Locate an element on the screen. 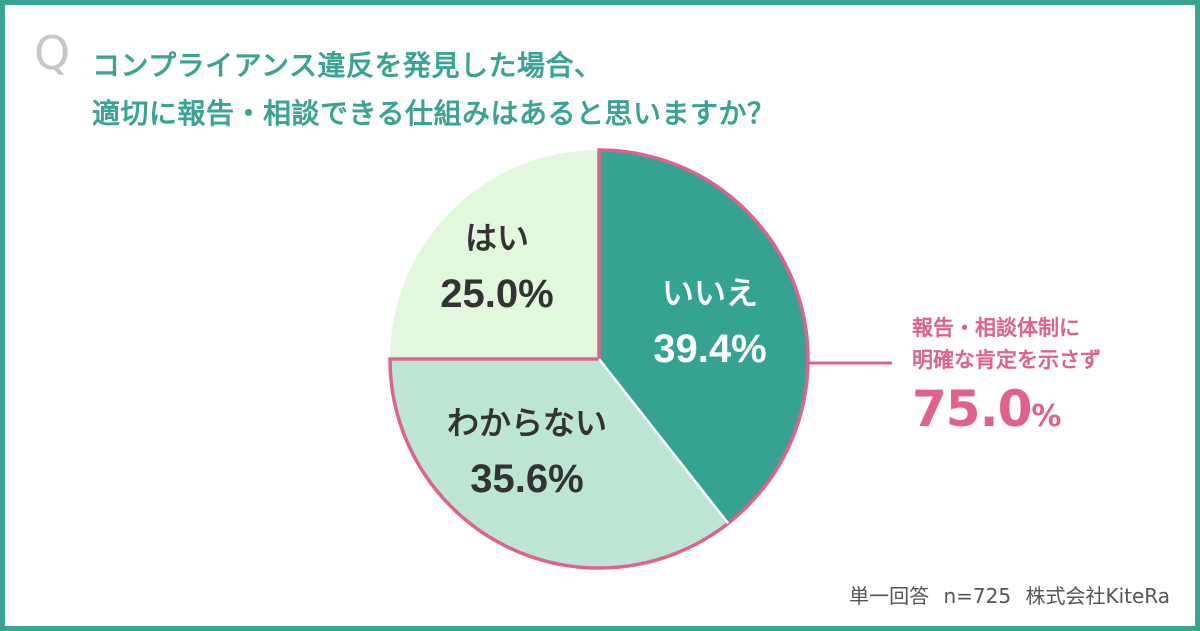  slice-divider is located at coordinates (664, 441).